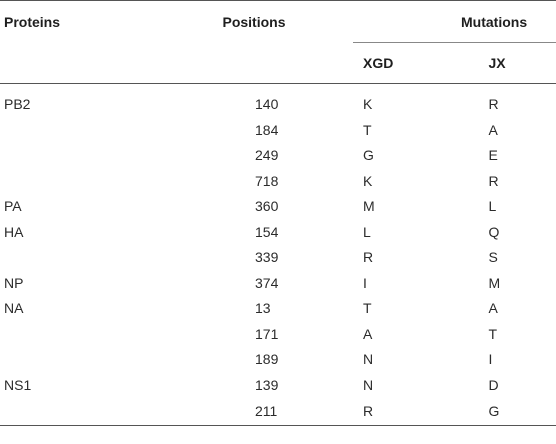 The image size is (556, 444). I want to click on xgd-cell: L, so click(367, 231).